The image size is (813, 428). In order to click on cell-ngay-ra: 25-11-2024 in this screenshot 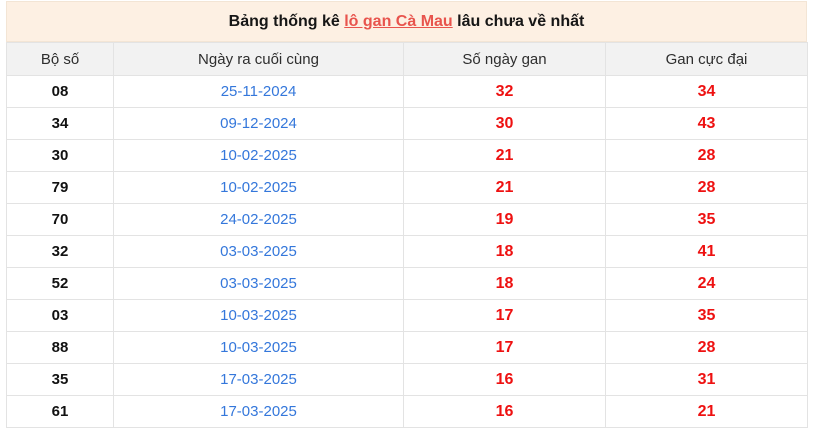, I will do `click(258, 91)`.